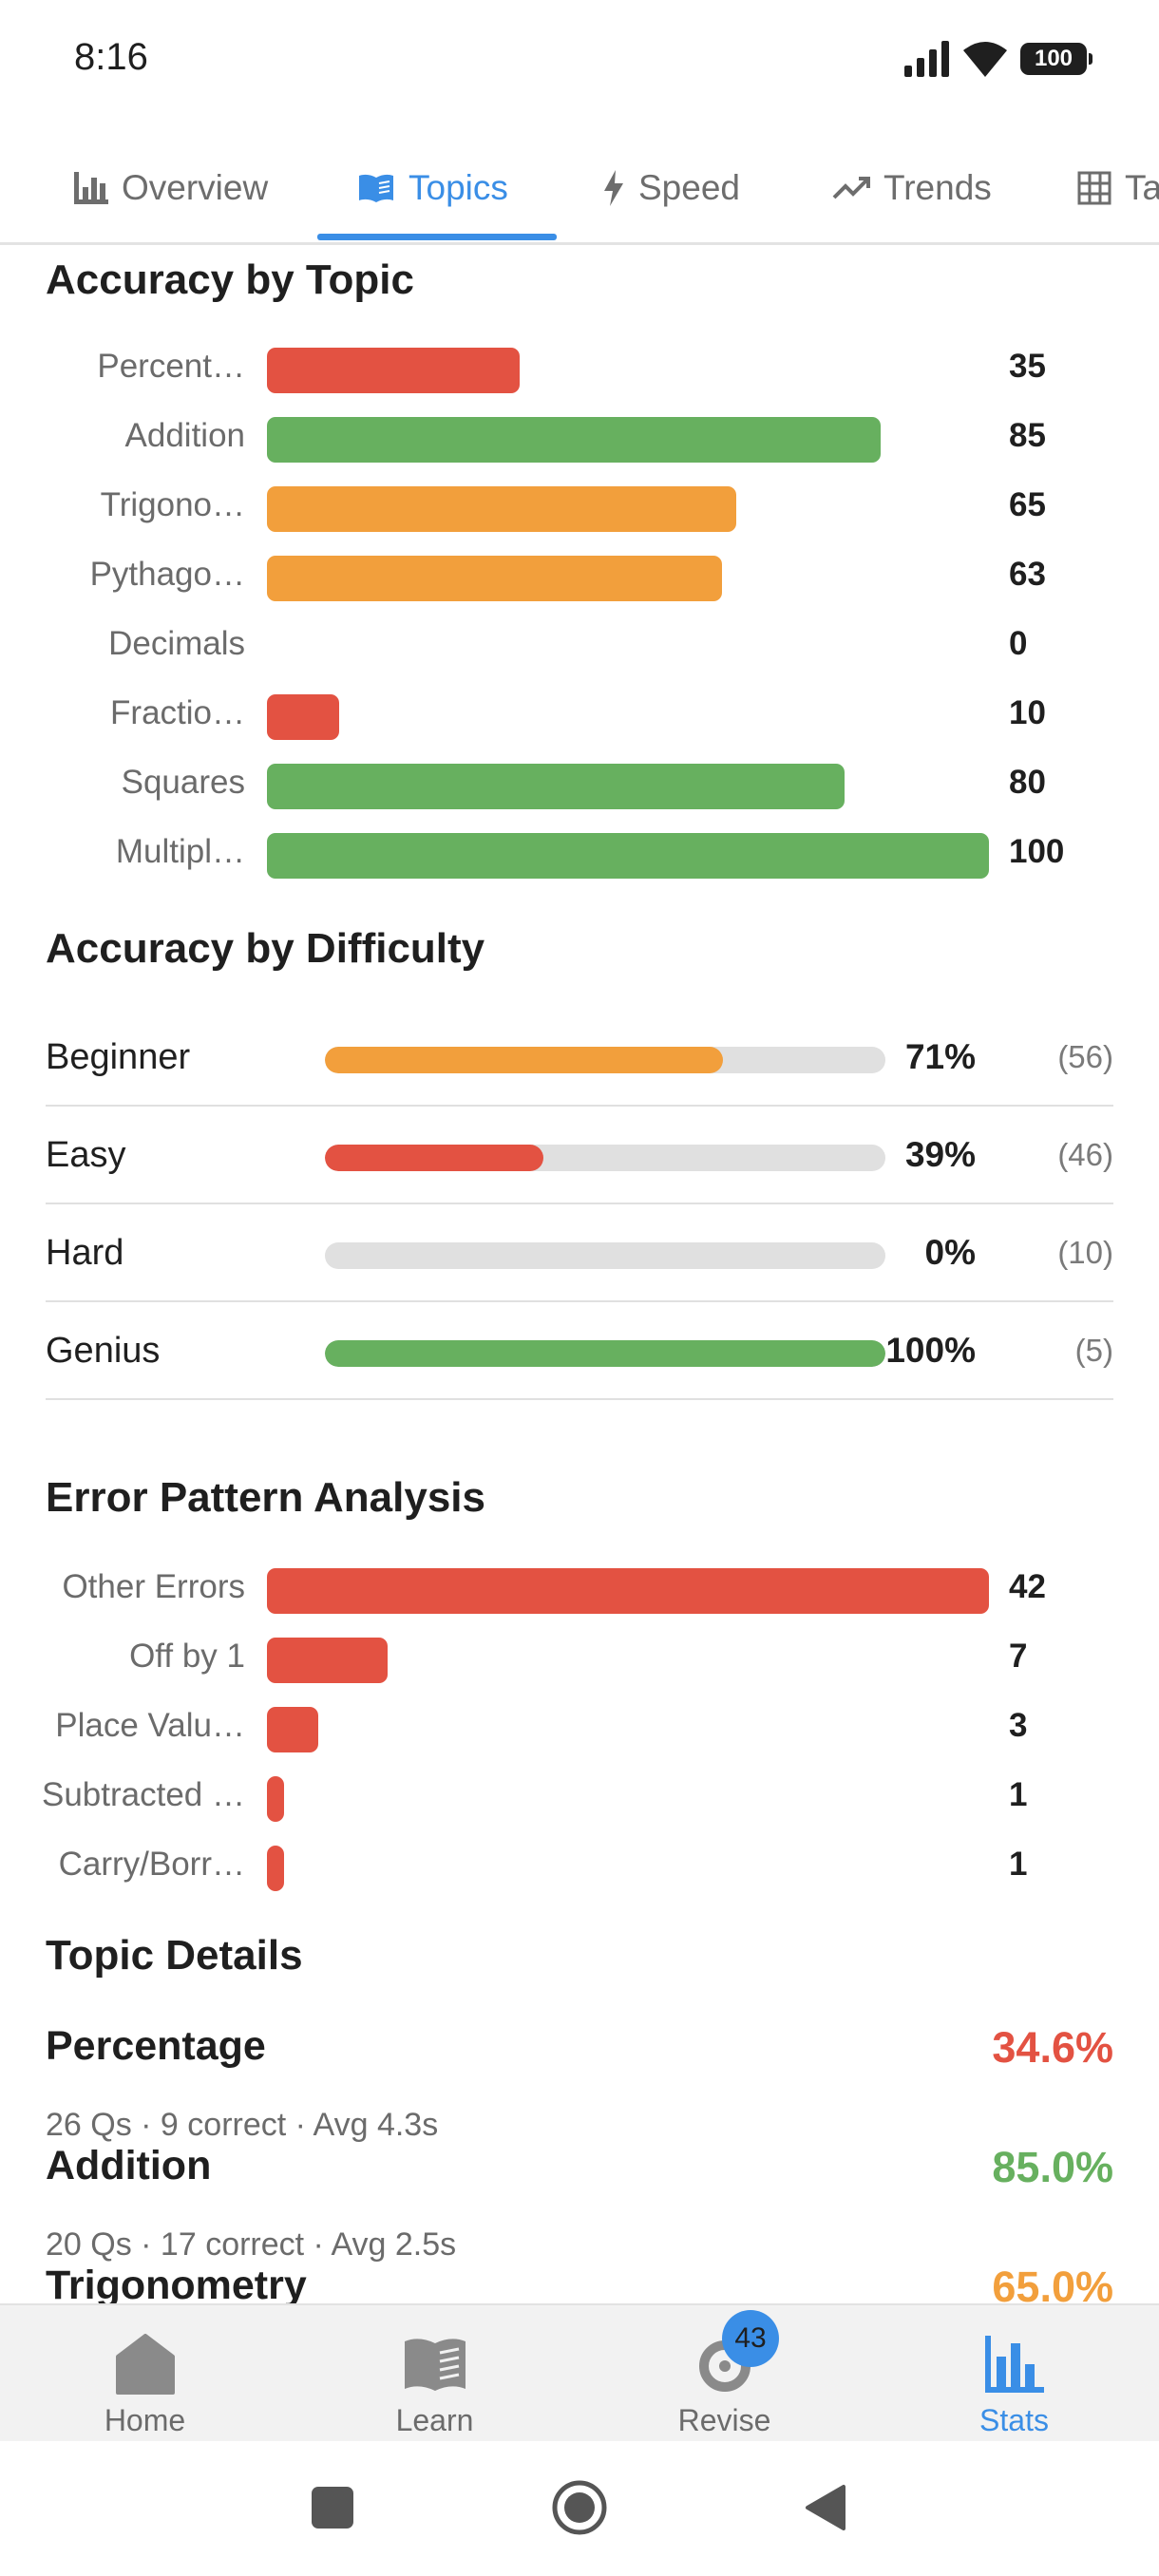 This screenshot has height=2576, width=1159. Describe the element at coordinates (940, 1154) in the screenshot. I see `difficulty-percent: 39%` at that location.